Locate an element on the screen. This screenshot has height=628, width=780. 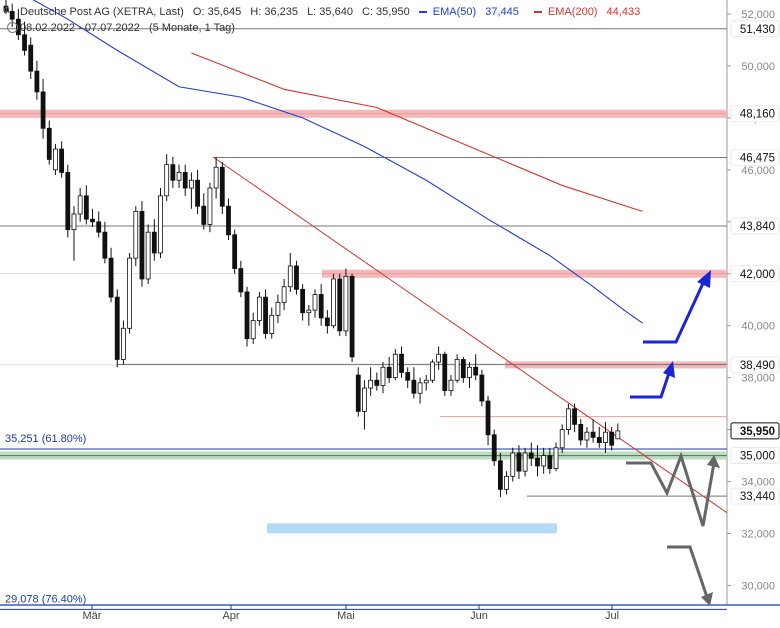
y-tick-label: 46,000 is located at coordinates (758, 171).